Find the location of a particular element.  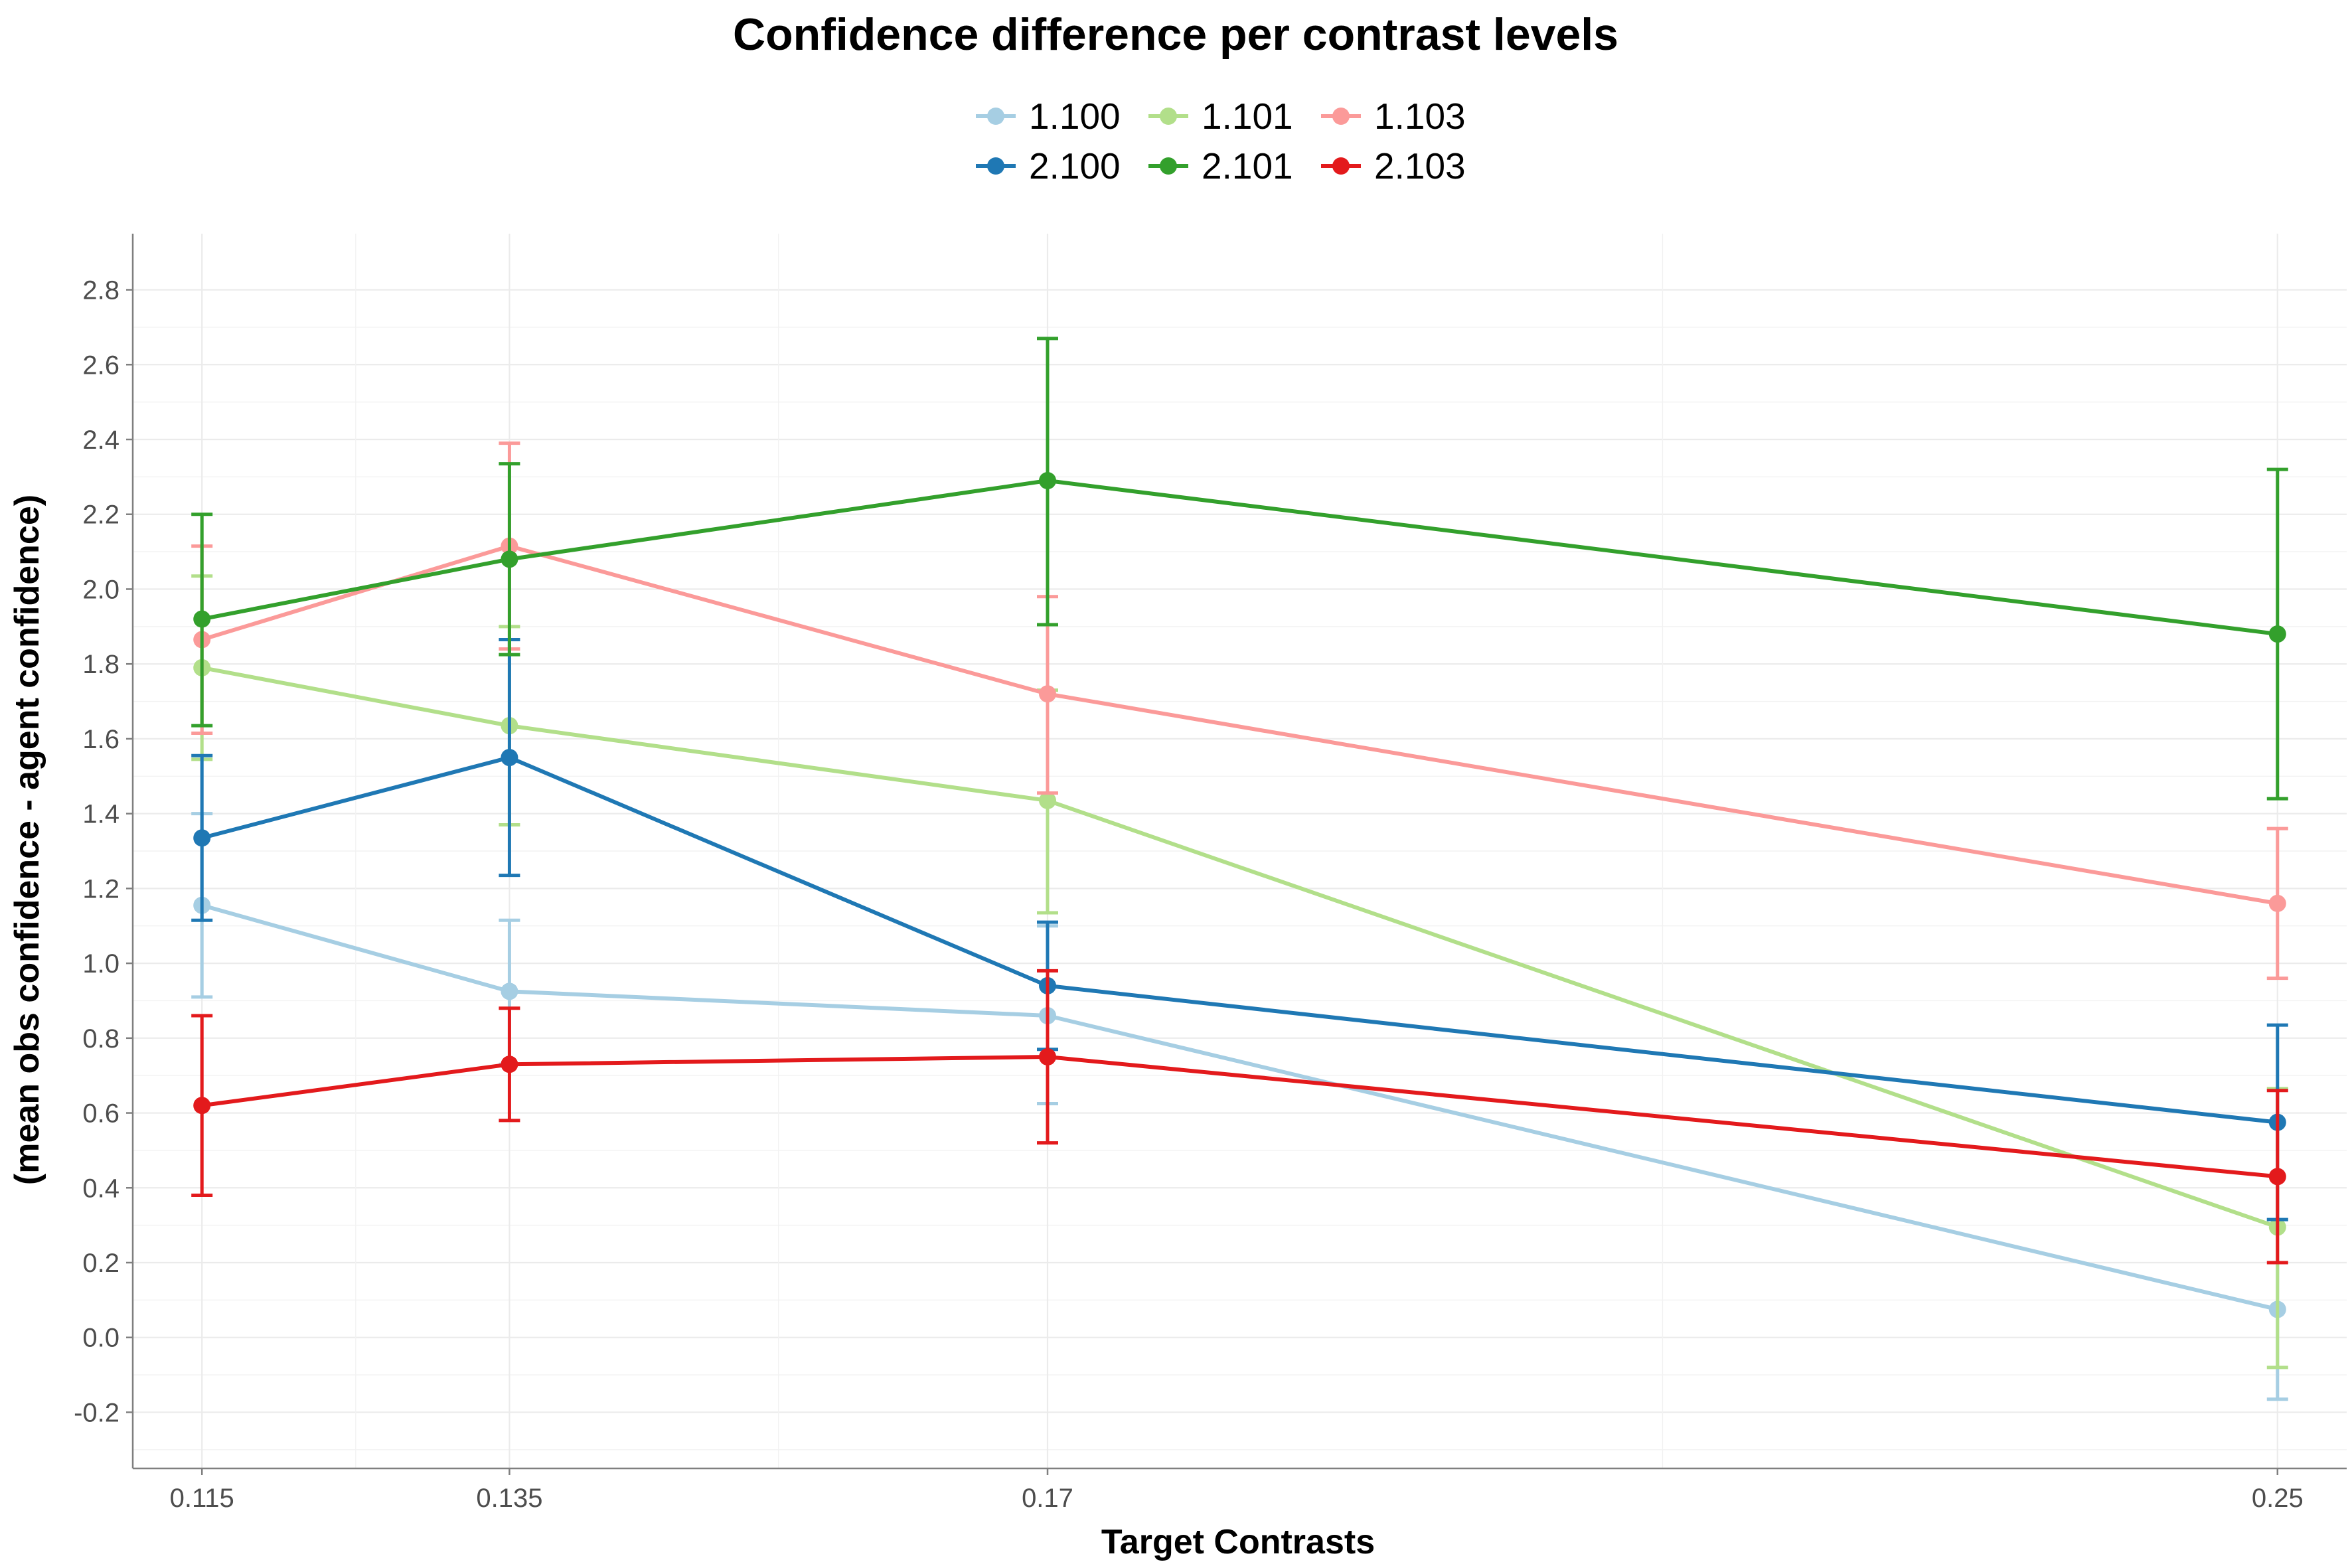

y-tick-label: 2.0 is located at coordinates (100, 590).